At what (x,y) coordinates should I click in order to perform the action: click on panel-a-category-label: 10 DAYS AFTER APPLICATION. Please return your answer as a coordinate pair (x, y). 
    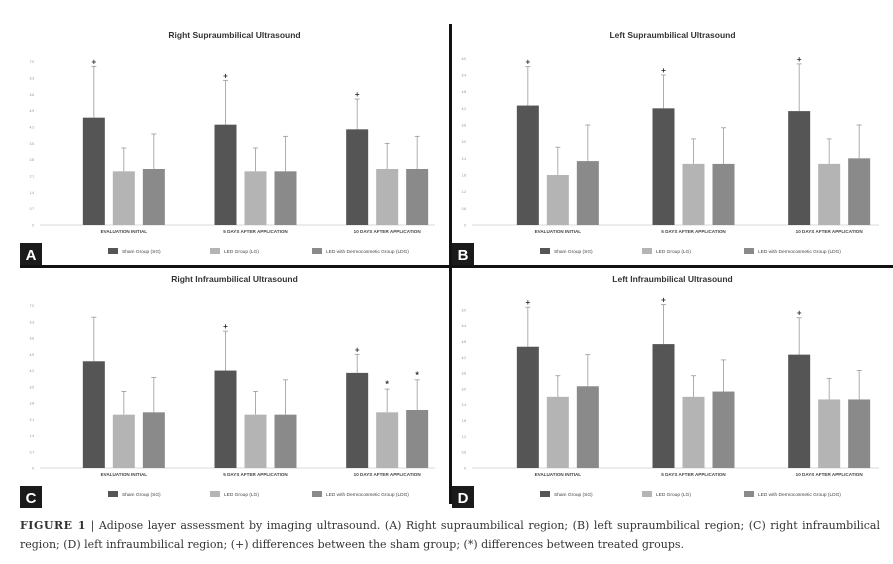
    Looking at the image, I should click on (388, 231).